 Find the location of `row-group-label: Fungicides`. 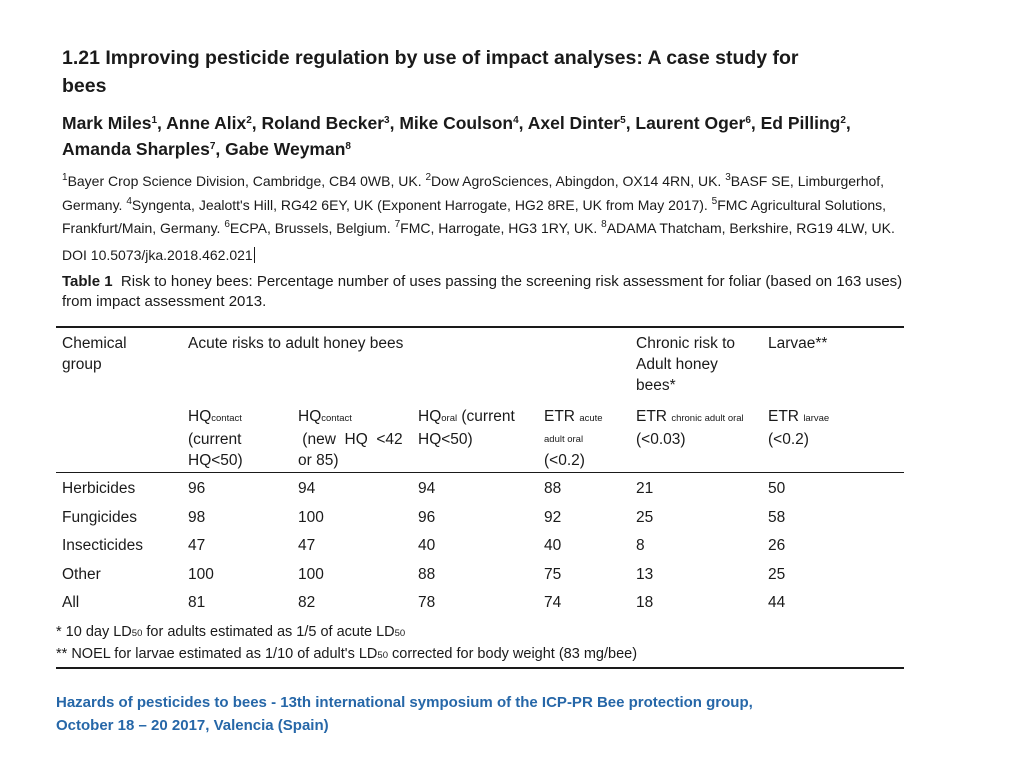

row-group-label: Fungicides is located at coordinates (99, 517).